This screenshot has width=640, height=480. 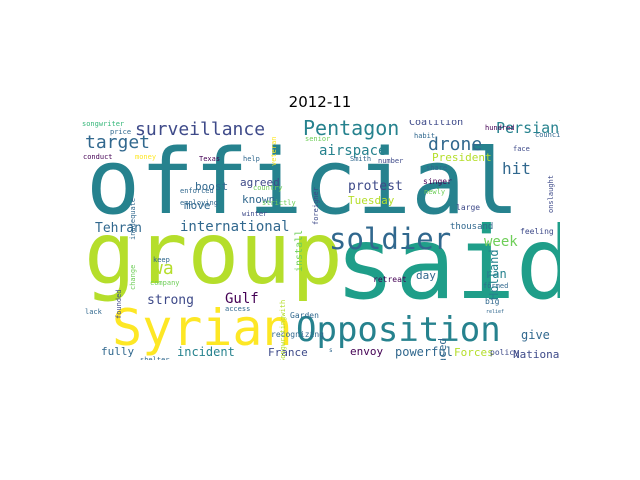 What do you see at coordinates (235, 227) in the screenshot?
I see `word: international` at bounding box center [235, 227].